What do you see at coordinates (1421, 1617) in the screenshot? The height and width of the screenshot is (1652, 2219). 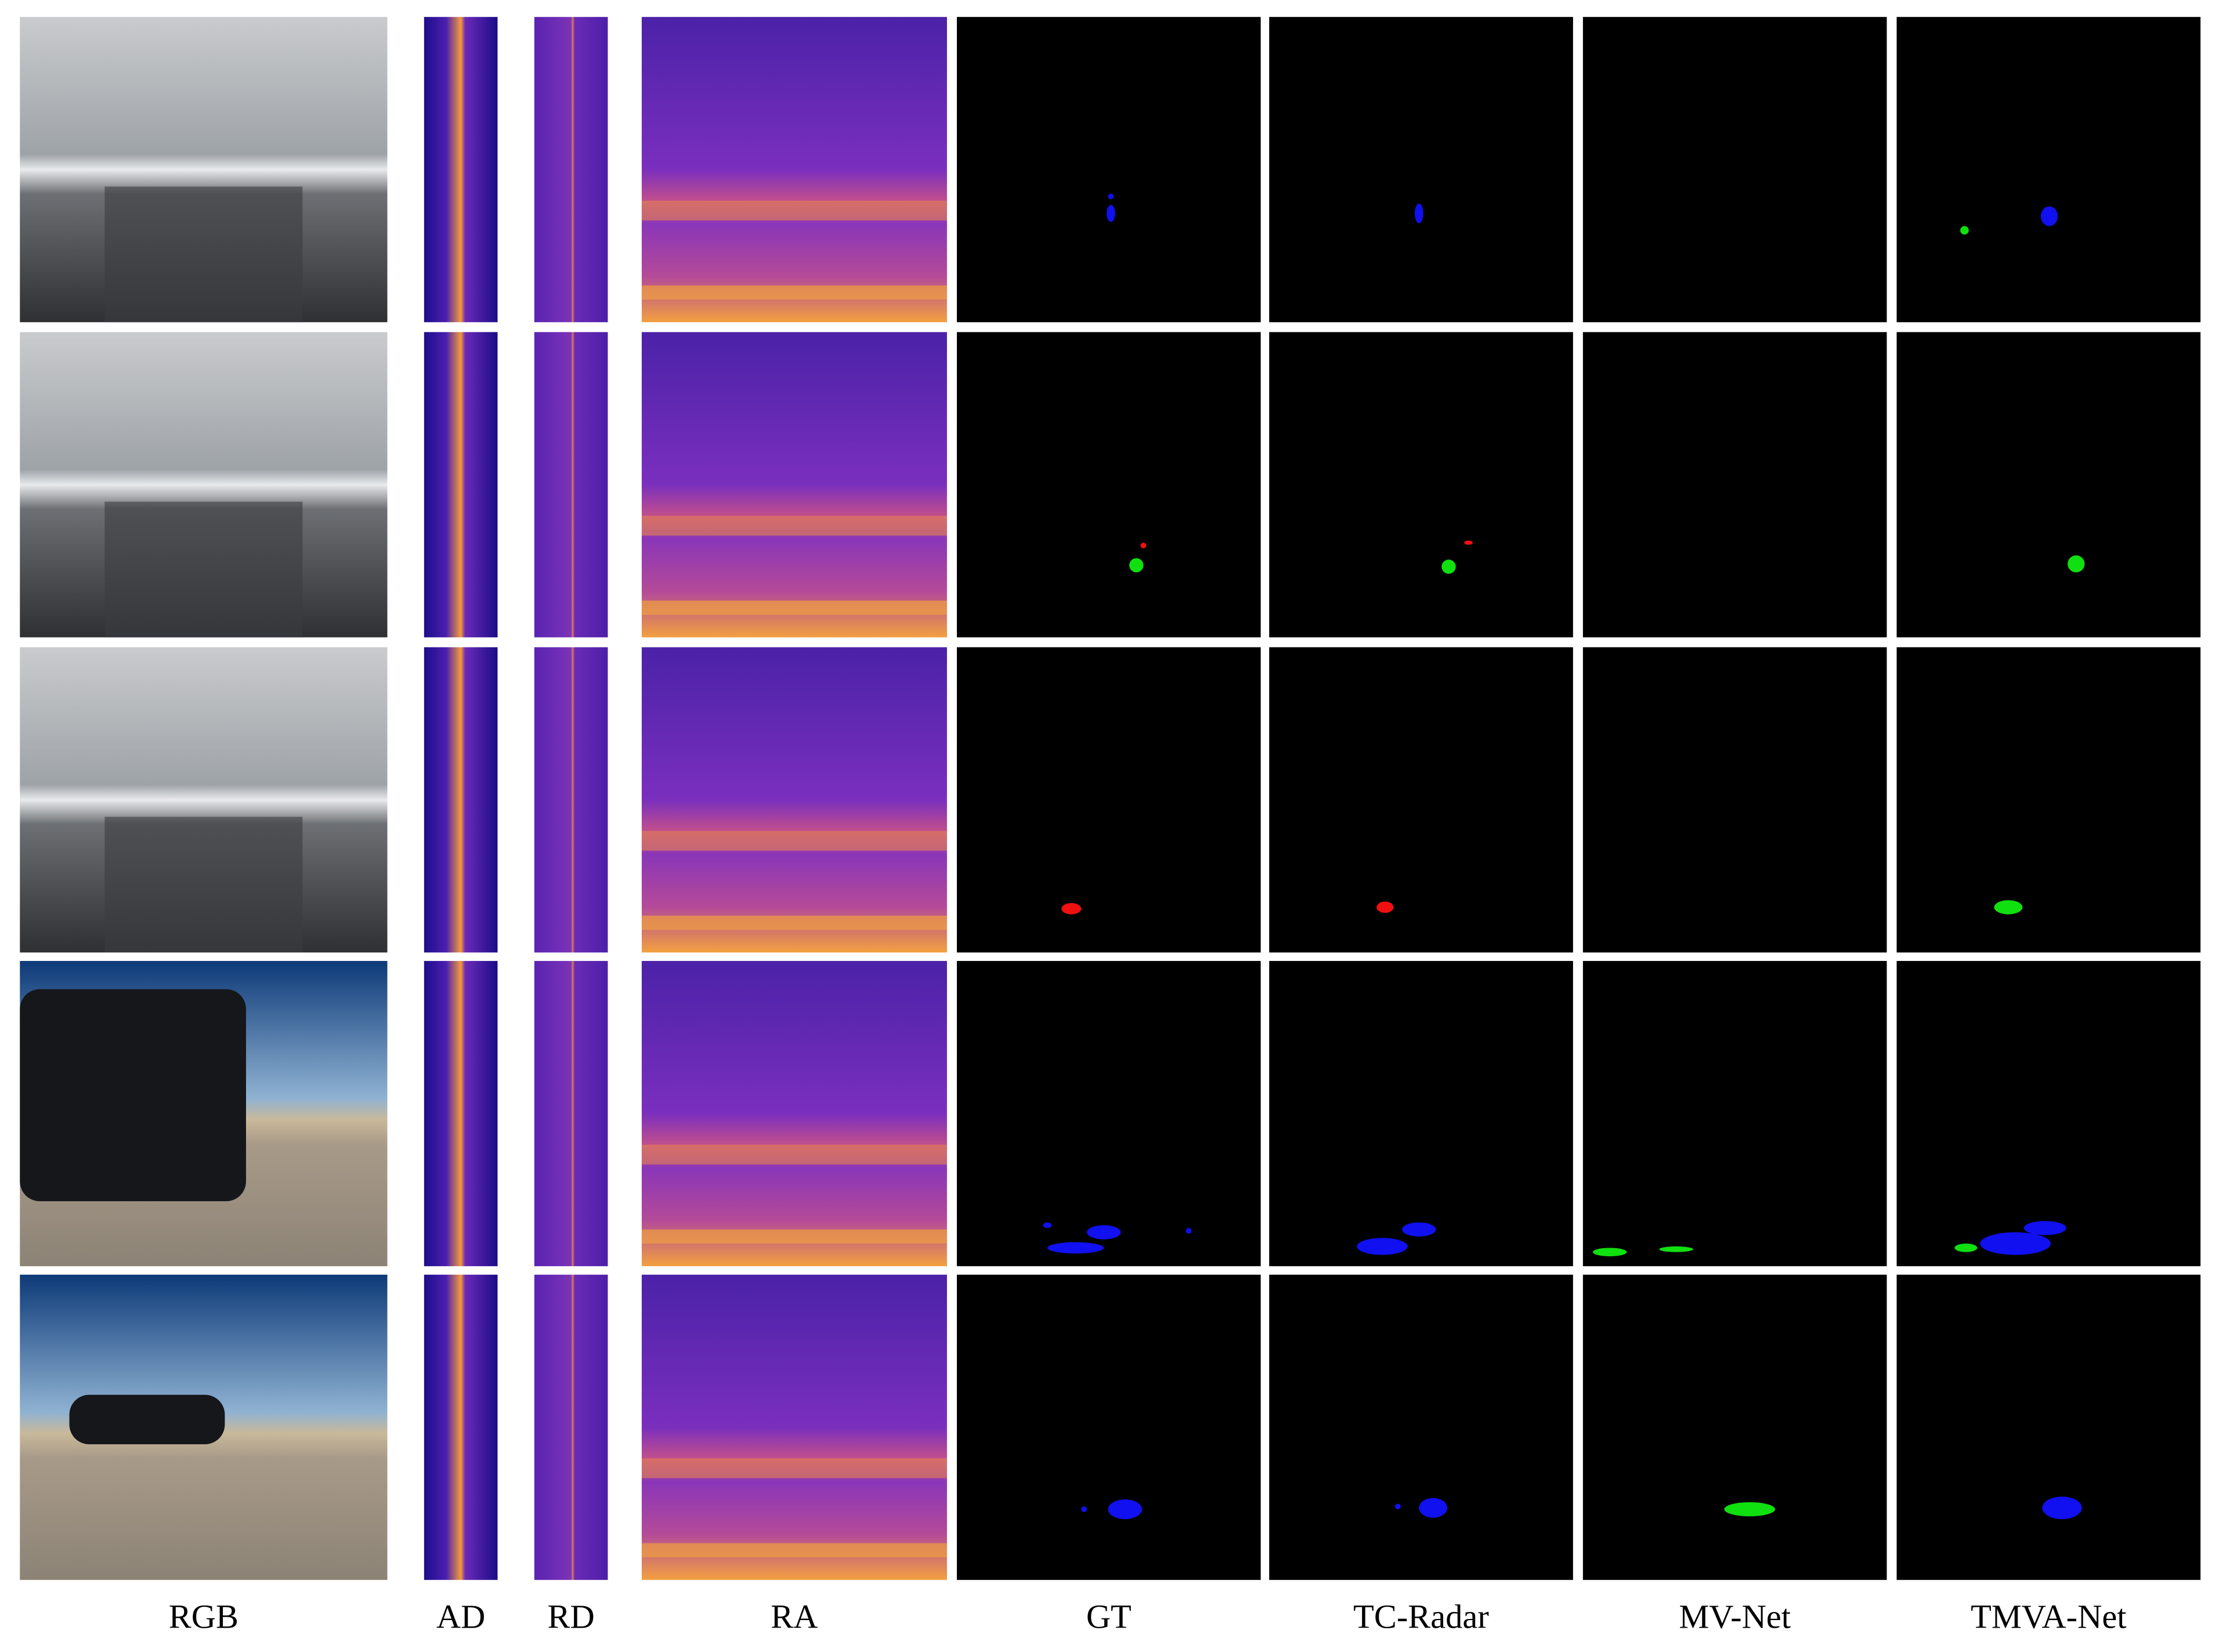 I see `column-label: TC-Radar` at bounding box center [1421, 1617].